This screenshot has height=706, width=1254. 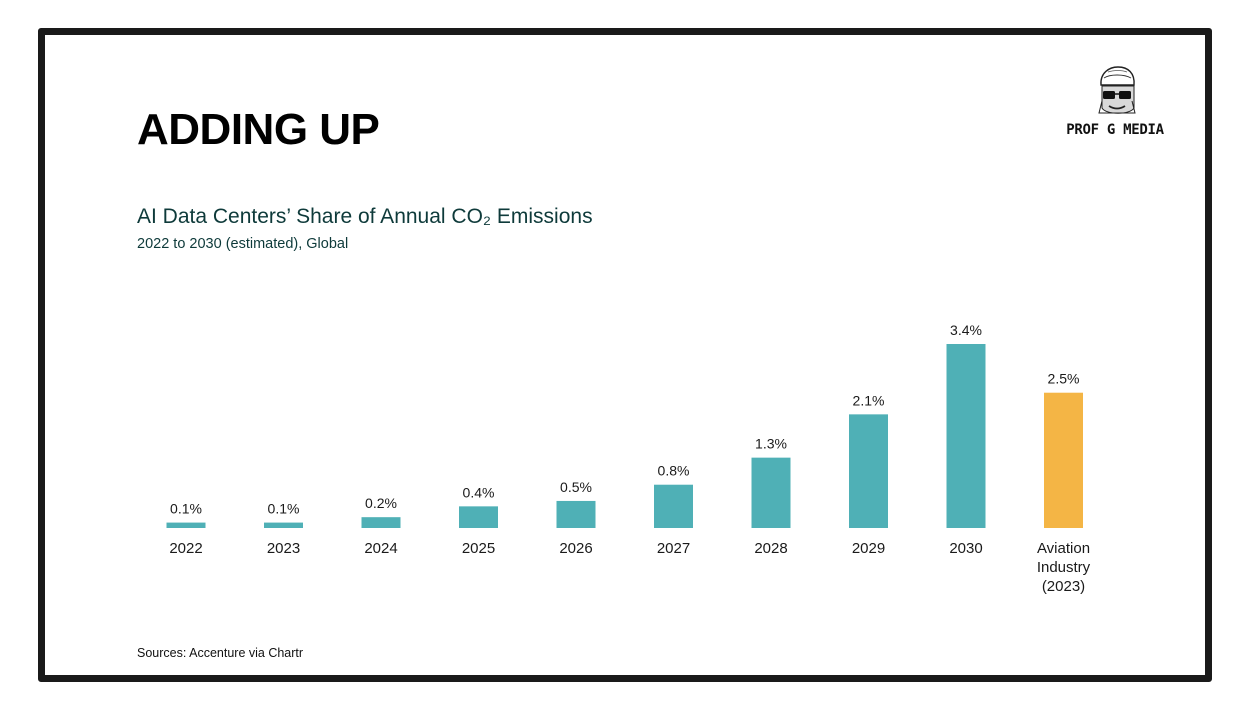 I want to click on category-label-1: 2023, so click(x=283, y=548).